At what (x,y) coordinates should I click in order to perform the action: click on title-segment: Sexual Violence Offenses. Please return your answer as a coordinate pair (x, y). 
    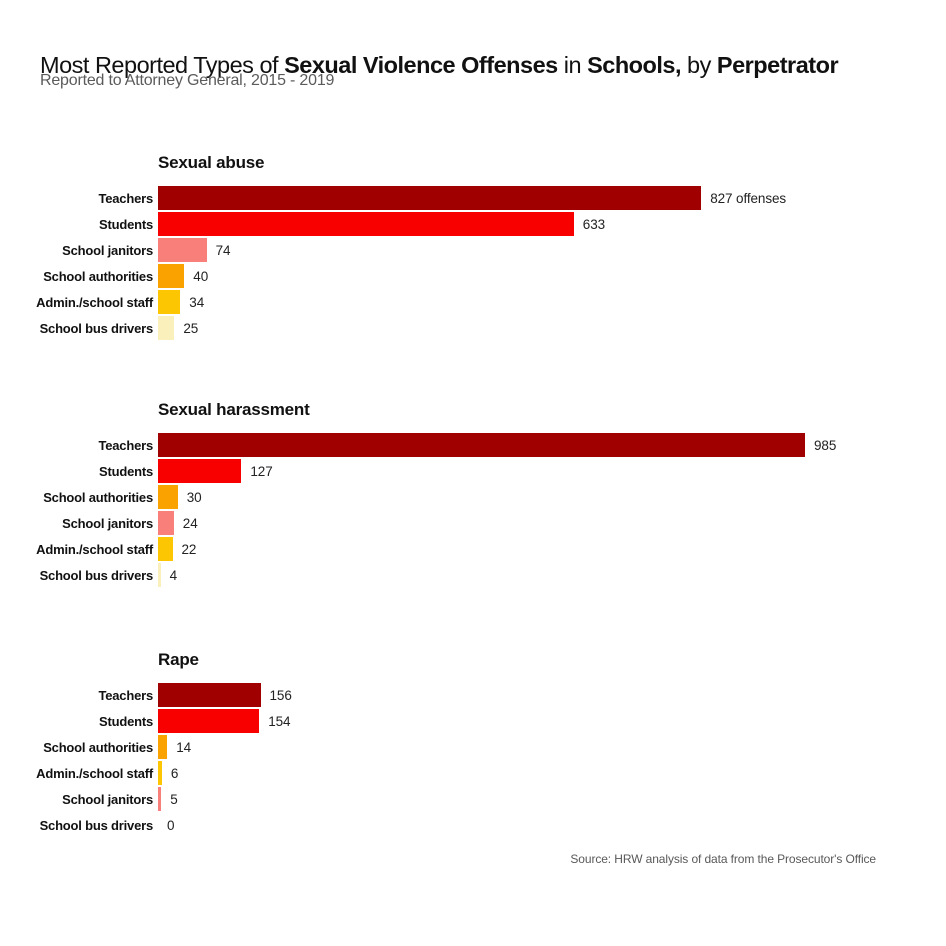
    Looking at the image, I should click on (421, 64).